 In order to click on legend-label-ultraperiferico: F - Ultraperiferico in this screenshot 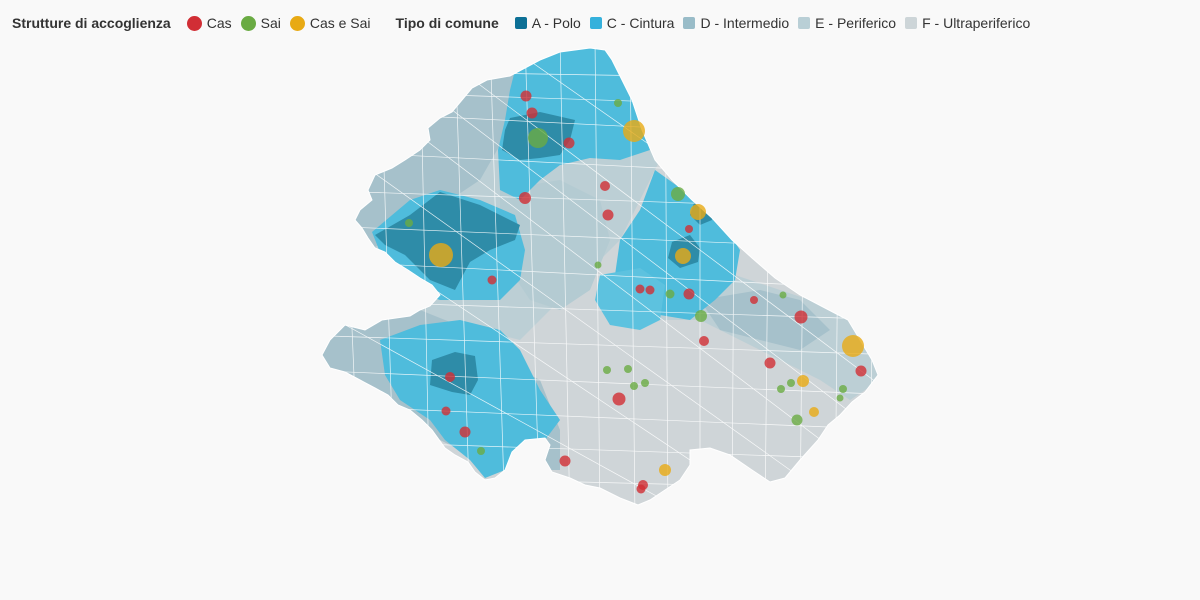, I will do `click(976, 23)`.